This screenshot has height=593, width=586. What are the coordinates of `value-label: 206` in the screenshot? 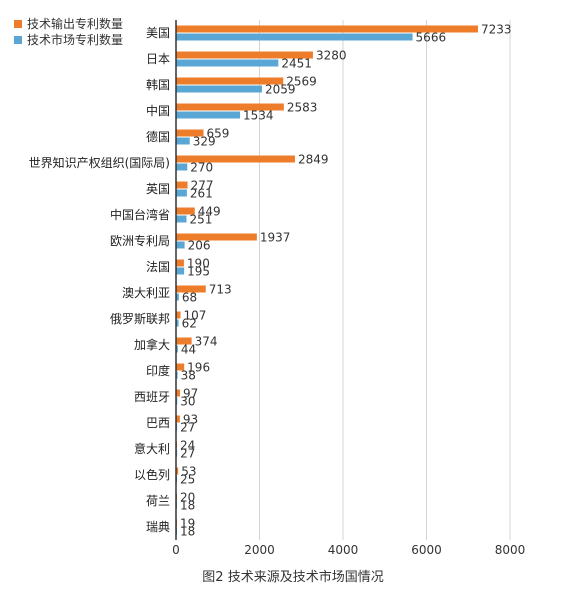 It's located at (199, 246).